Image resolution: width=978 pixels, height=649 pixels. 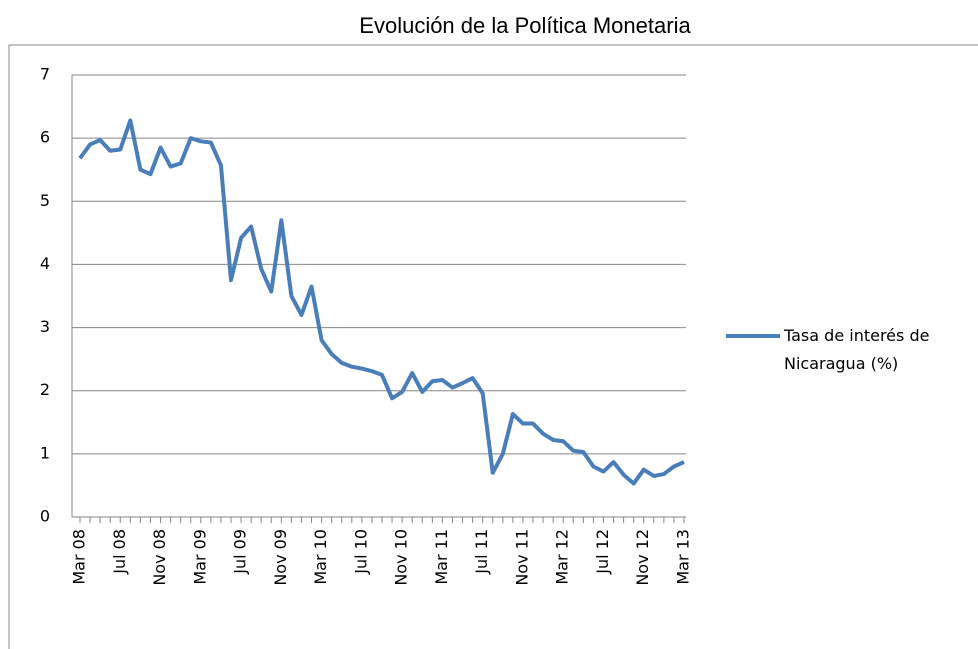 I want to click on x-tick-label: Jul 10, so click(x=360, y=552).